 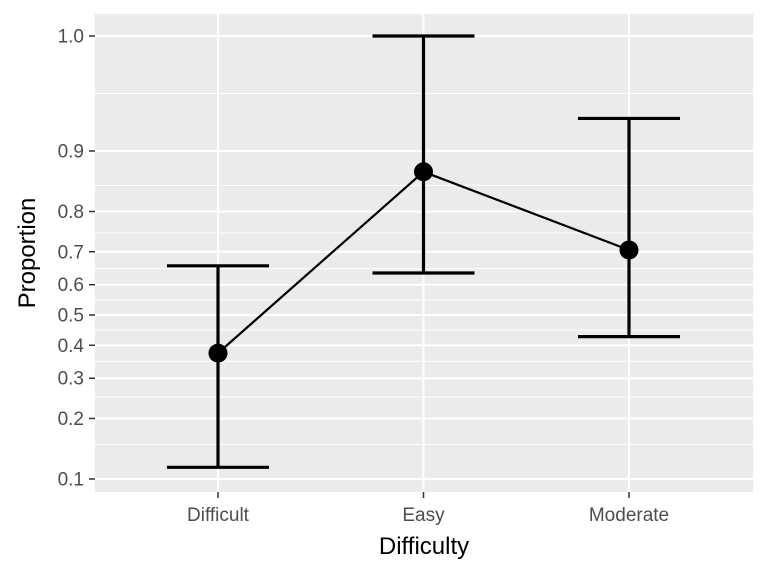 I want to click on y-tick-label: 0.9, so click(x=71, y=152).